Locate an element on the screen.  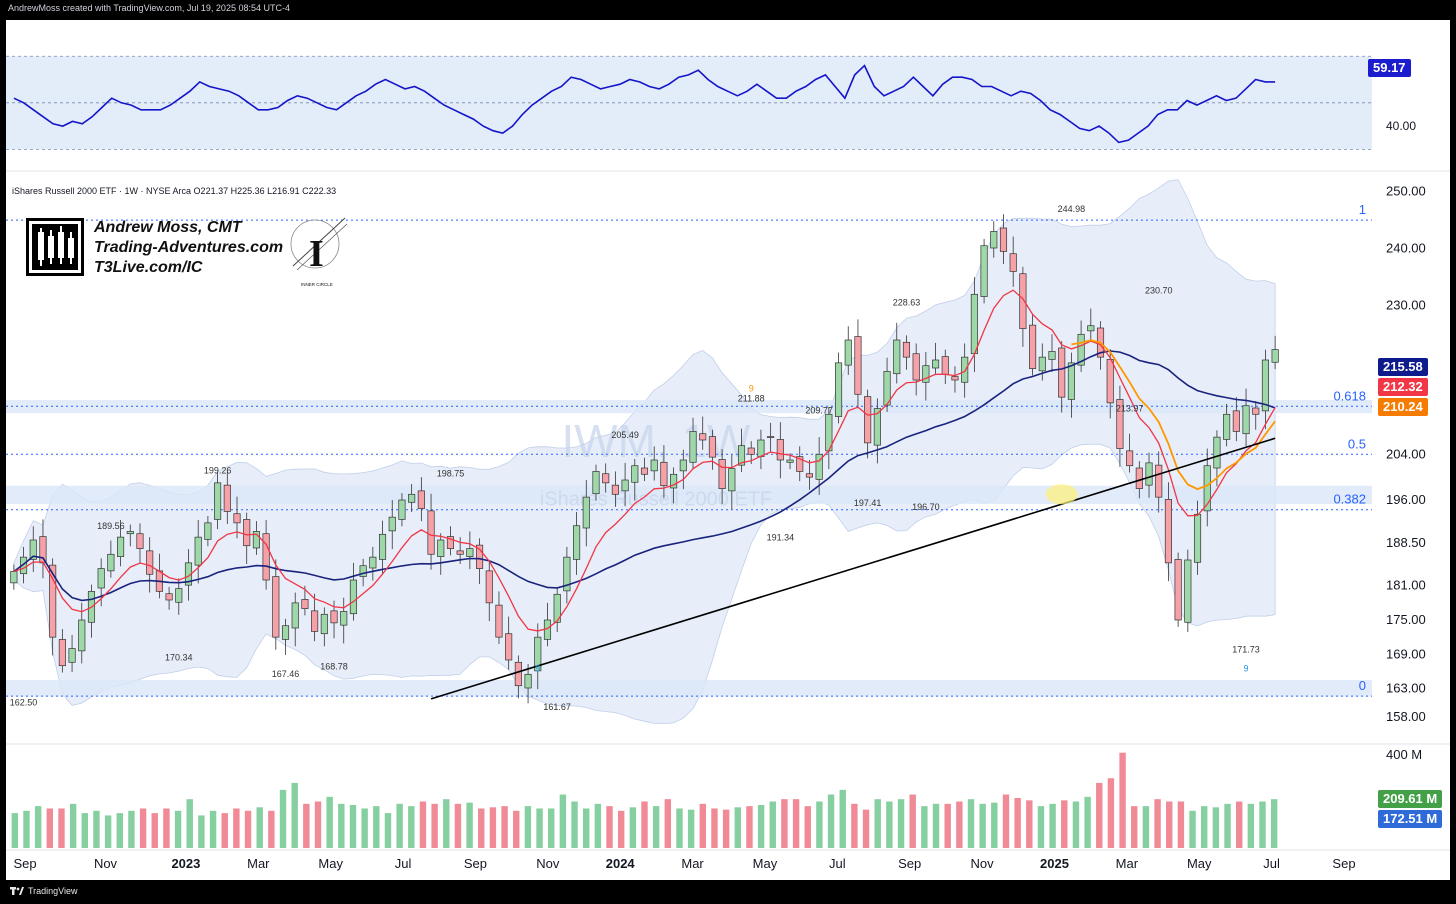
td-mark-2: 9 is located at coordinates (1246, 668).